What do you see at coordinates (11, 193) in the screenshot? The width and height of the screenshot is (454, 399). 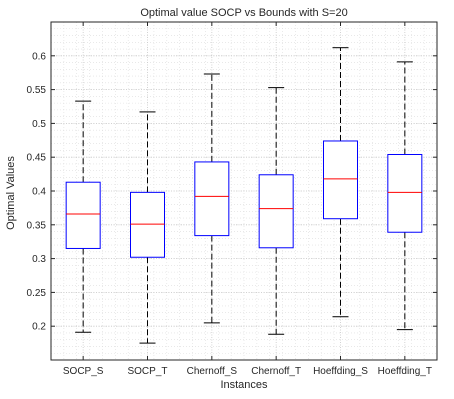 I see `y-axis-label: Optimal Values` at bounding box center [11, 193].